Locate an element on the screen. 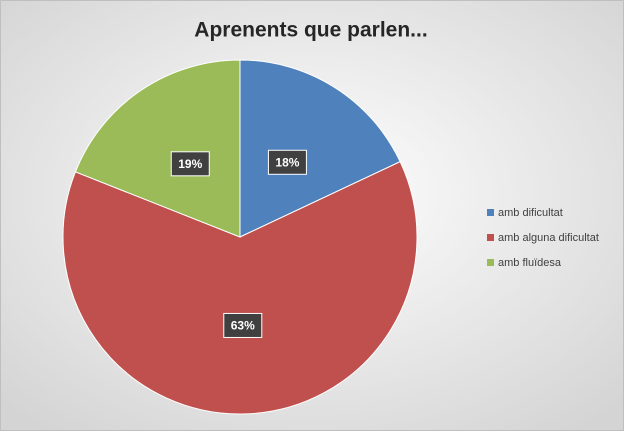 The height and width of the screenshot is (431, 624). data-label: 18% is located at coordinates (287, 162).